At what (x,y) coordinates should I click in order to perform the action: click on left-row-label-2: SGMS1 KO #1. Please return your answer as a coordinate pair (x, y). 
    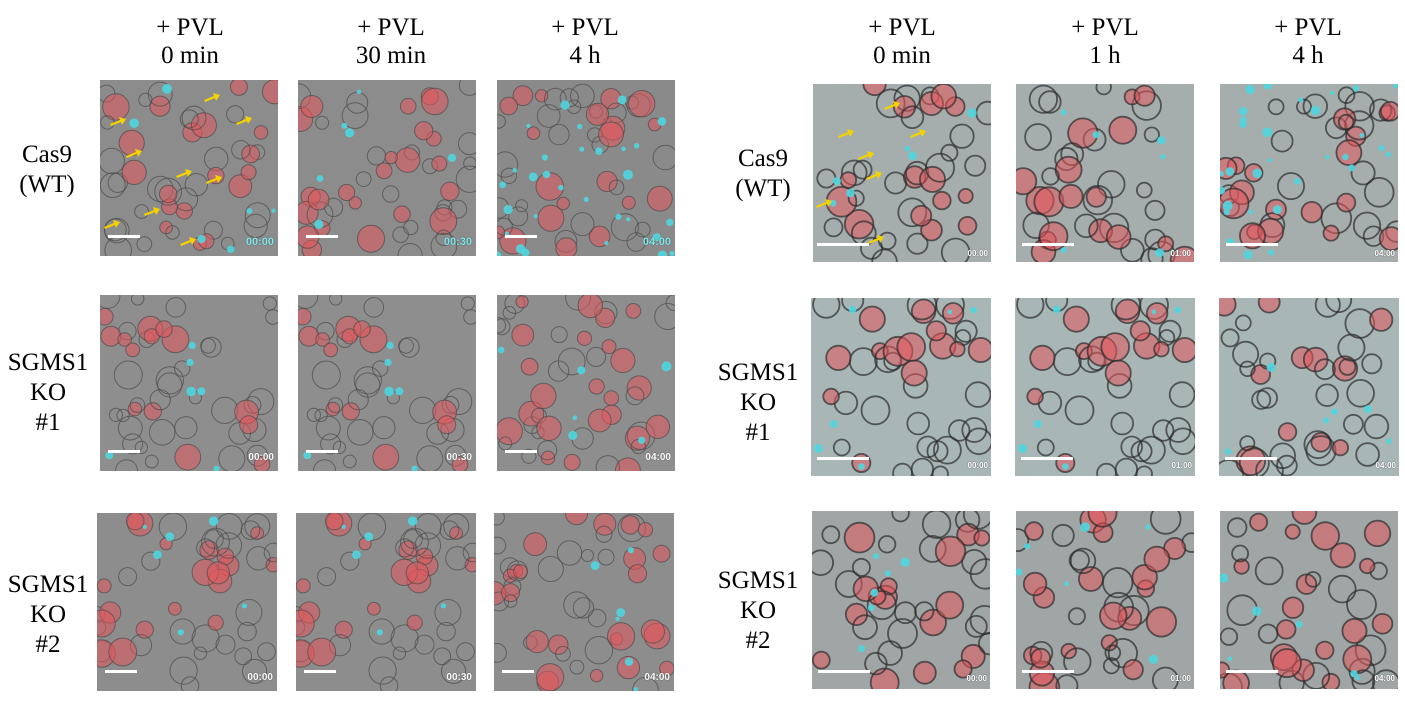
    Looking at the image, I should click on (48, 392).